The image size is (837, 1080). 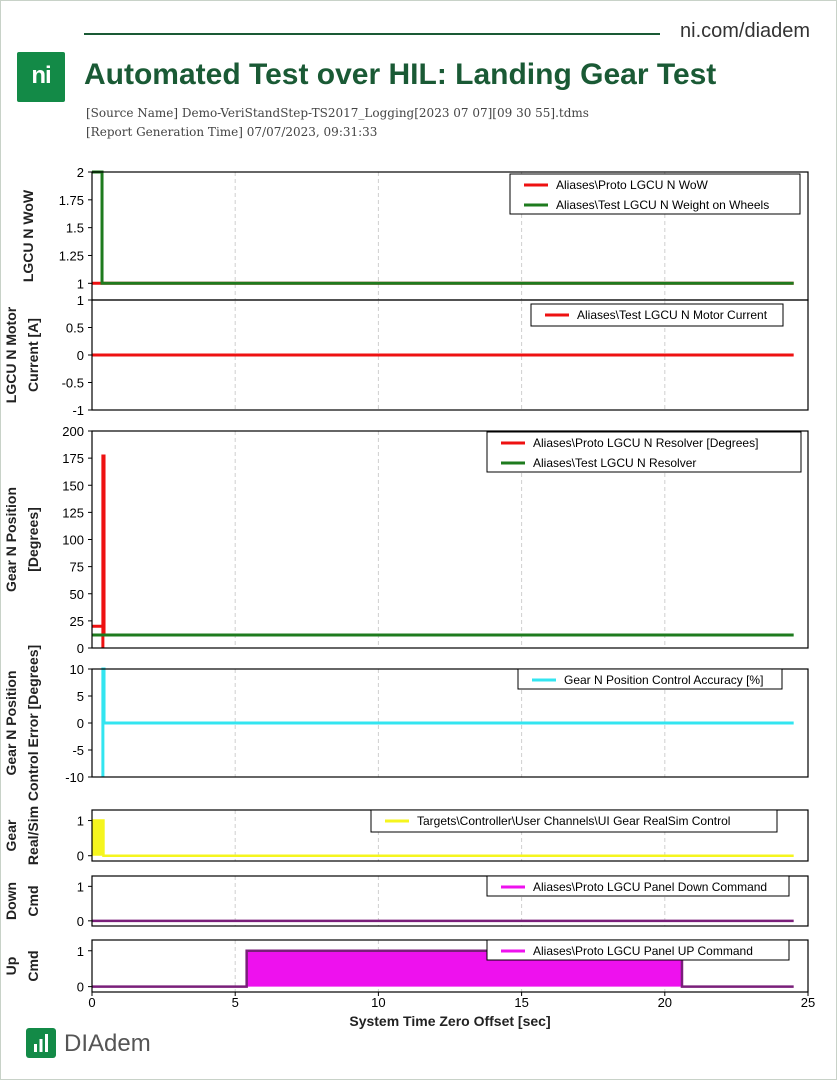 What do you see at coordinates (78, 410) in the screenshot?
I see `y-tick-label: -1` at bounding box center [78, 410].